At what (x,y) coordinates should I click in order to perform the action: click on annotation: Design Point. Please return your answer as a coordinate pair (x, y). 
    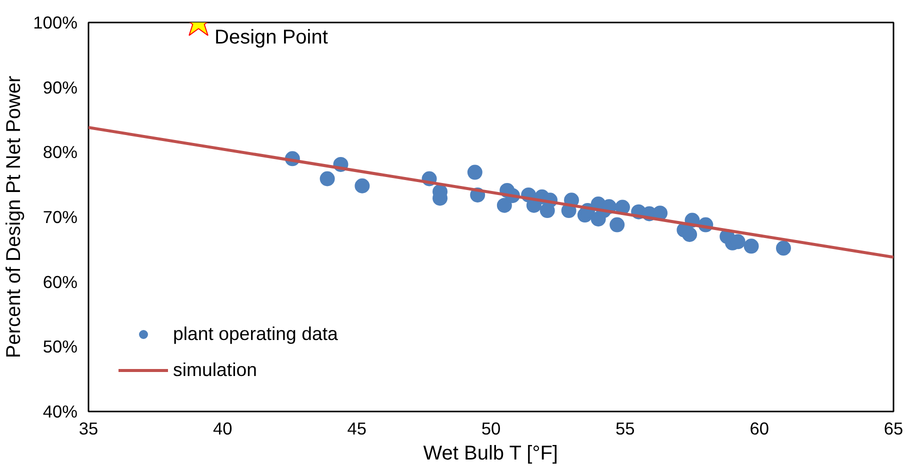
    Looking at the image, I should click on (271, 37).